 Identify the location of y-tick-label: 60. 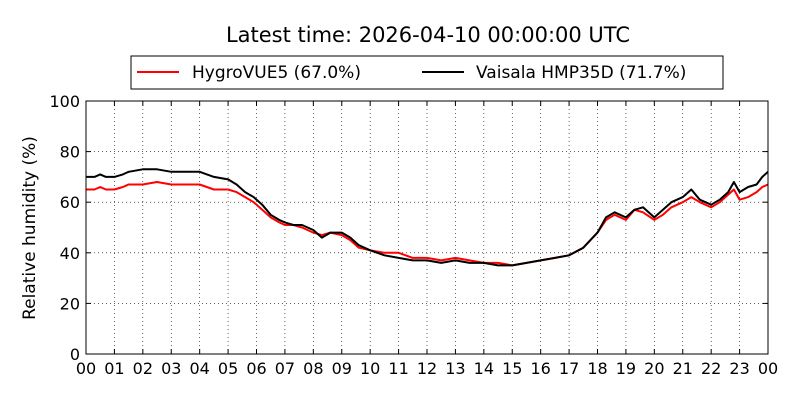
(70, 202).